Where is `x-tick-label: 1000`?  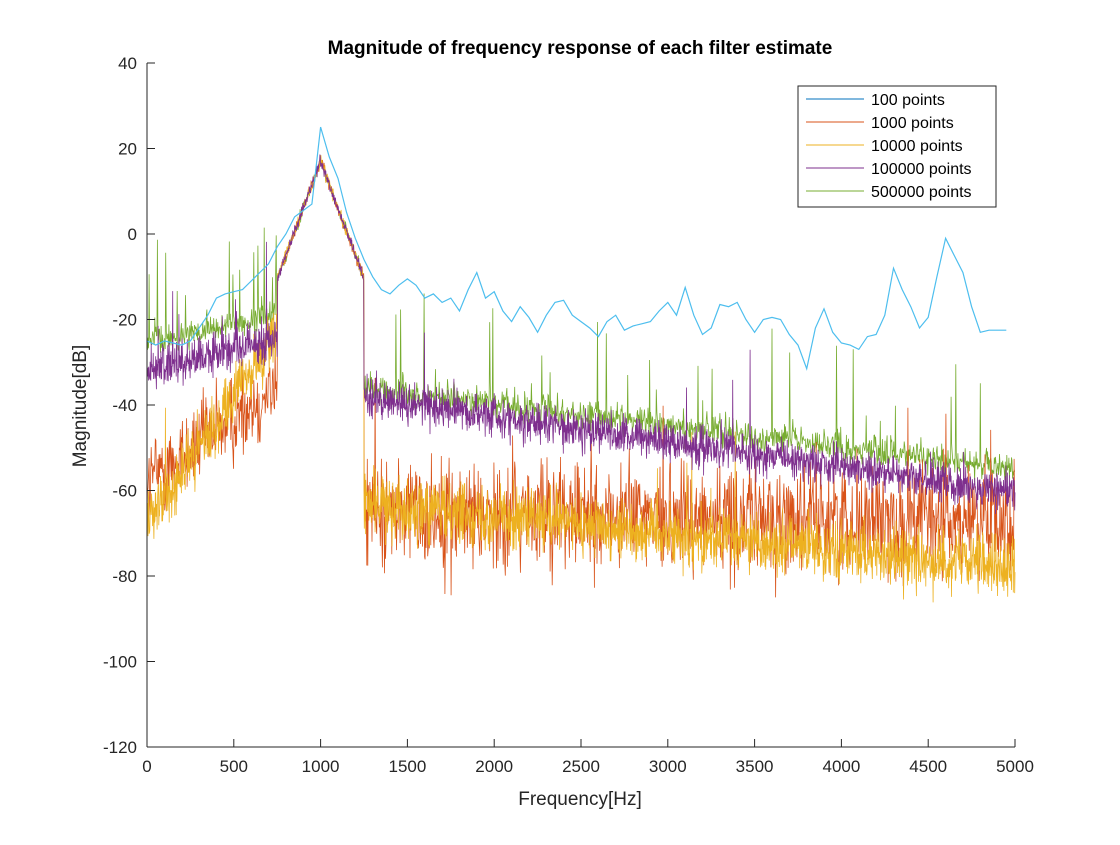 x-tick-label: 1000 is located at coordinates (321, 766).